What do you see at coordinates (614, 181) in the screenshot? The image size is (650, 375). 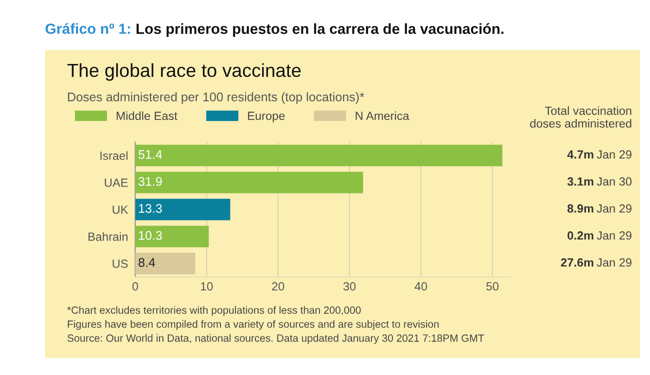 I see `text: Jan 30` at bounding box center [614, 181].